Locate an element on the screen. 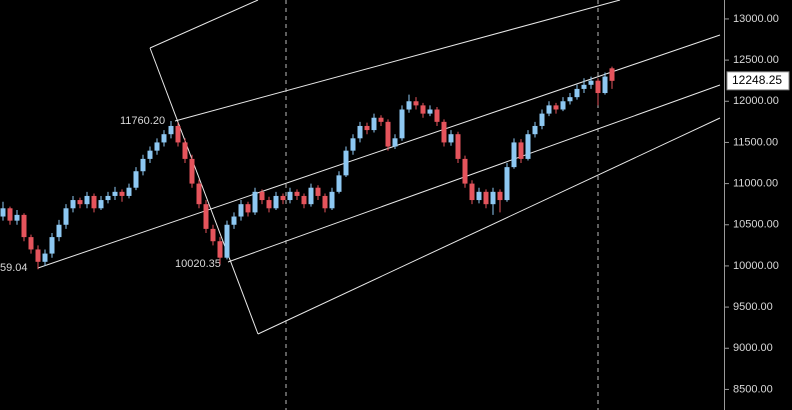 The image size is (792, 410). last-price-label: 12248.25 is located at coordinates (757, 80).